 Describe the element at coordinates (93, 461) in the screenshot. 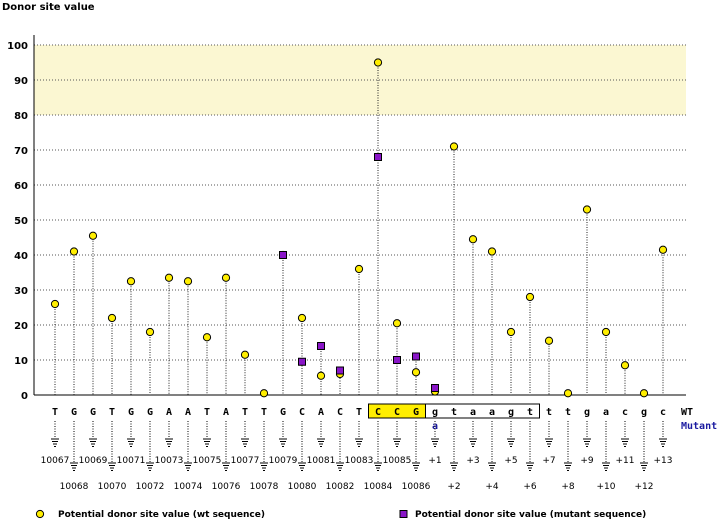

I see `position-label-10069: 10069` at that location.